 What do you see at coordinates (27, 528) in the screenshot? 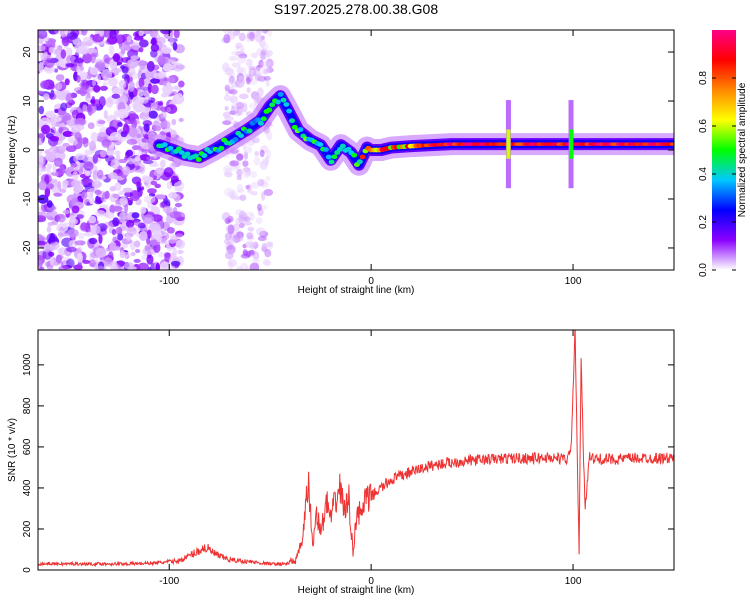
I see `snr-y-tick-label: 200` at bounding box center [27, 528].